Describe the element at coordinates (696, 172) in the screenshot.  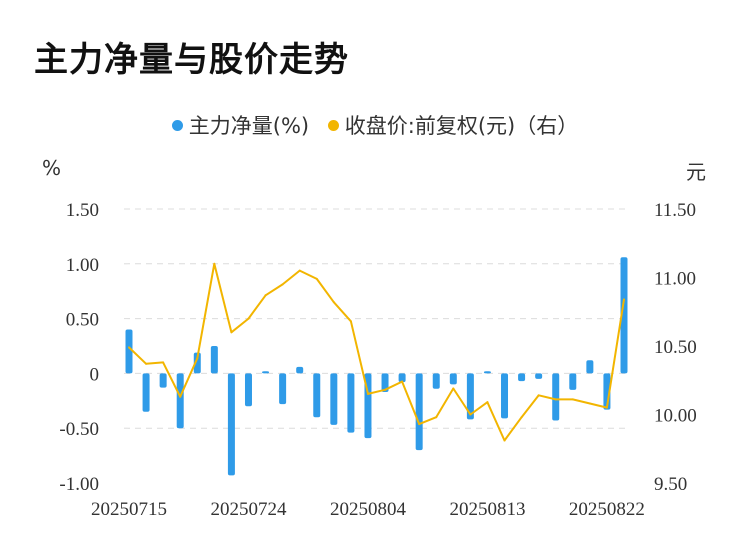
I see `right-axis-unit: 元` at that location.